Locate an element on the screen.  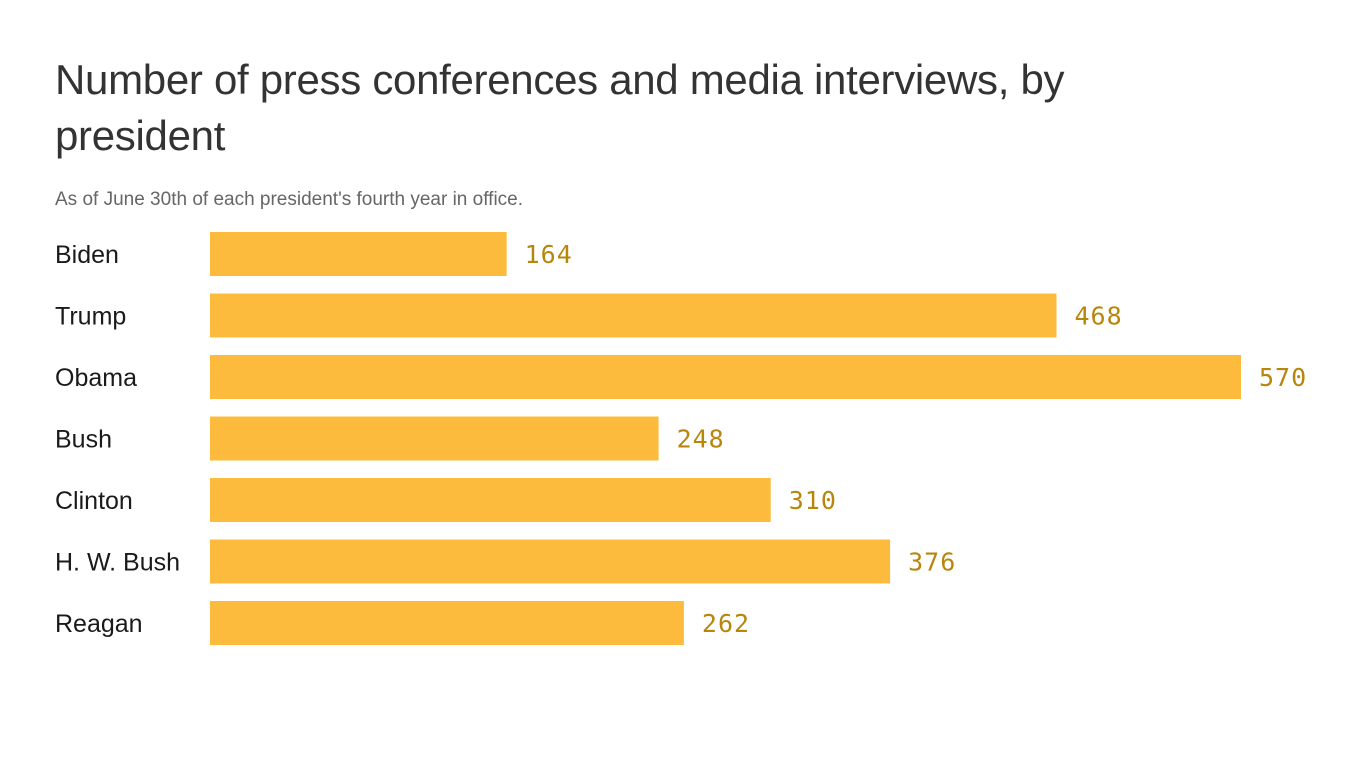
category-label-obama: Obama is located at coordinates (96, 378).